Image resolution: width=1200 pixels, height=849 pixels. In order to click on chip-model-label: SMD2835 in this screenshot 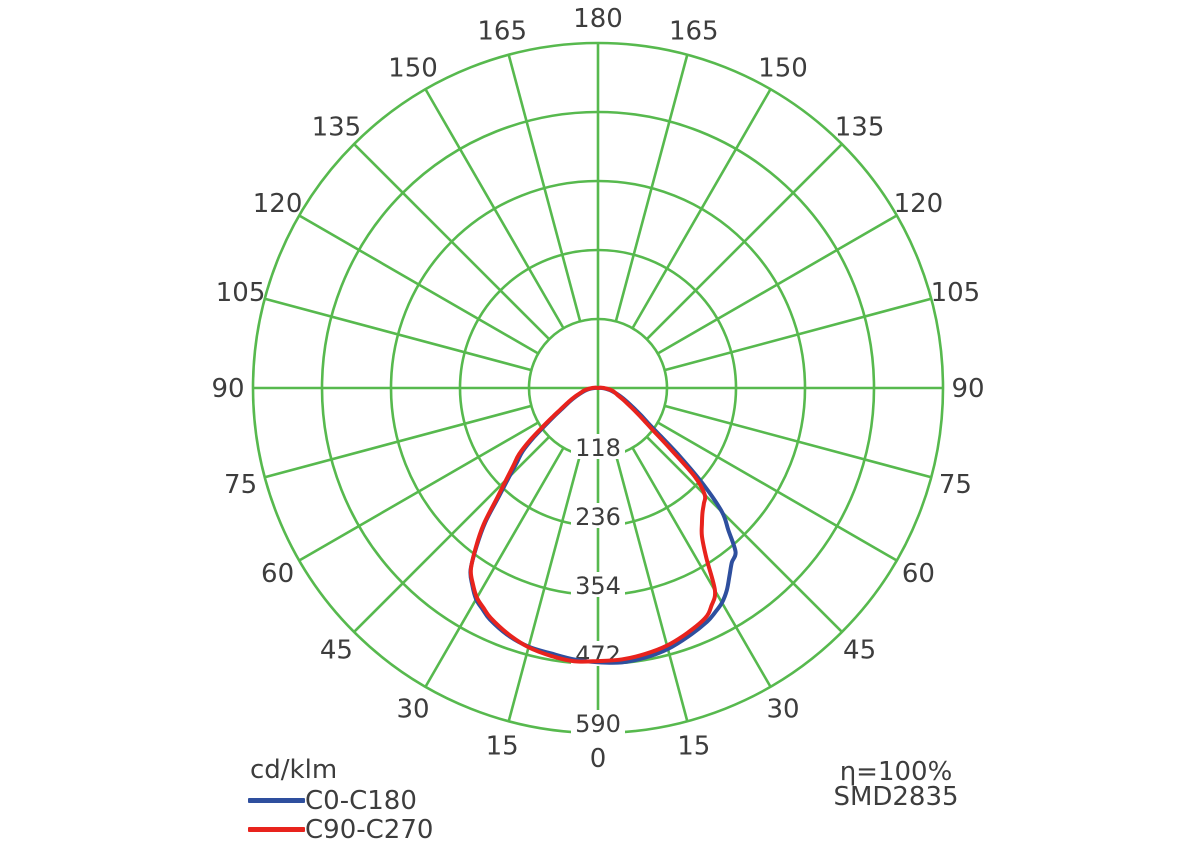, I will do `click(896, 797)`.